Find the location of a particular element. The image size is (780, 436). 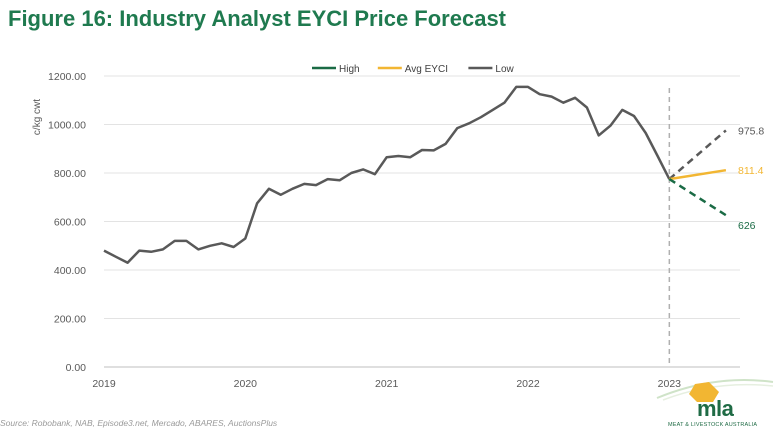

y-tick-label: 1200.00 is located at coordinates (67, 77).